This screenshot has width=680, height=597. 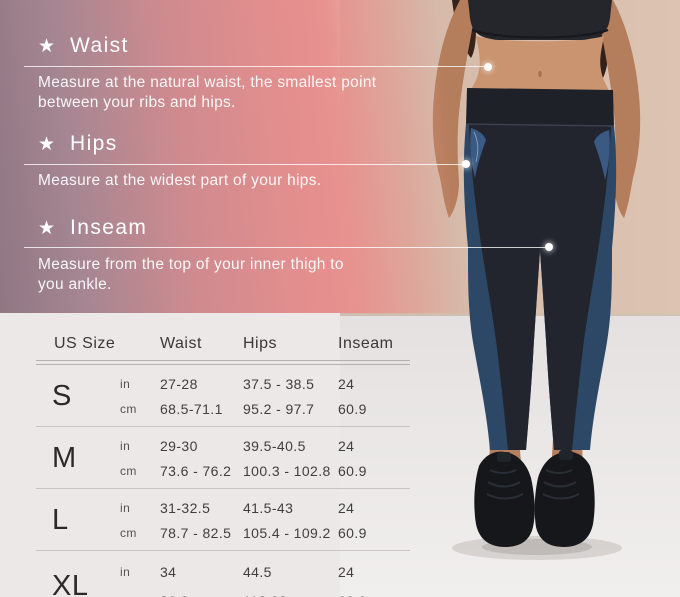 What do you see at coordinates (279, 383) in the screenshot?
I see `hips-in: 37.5 - 38.5` at bounding box center [279, 383].